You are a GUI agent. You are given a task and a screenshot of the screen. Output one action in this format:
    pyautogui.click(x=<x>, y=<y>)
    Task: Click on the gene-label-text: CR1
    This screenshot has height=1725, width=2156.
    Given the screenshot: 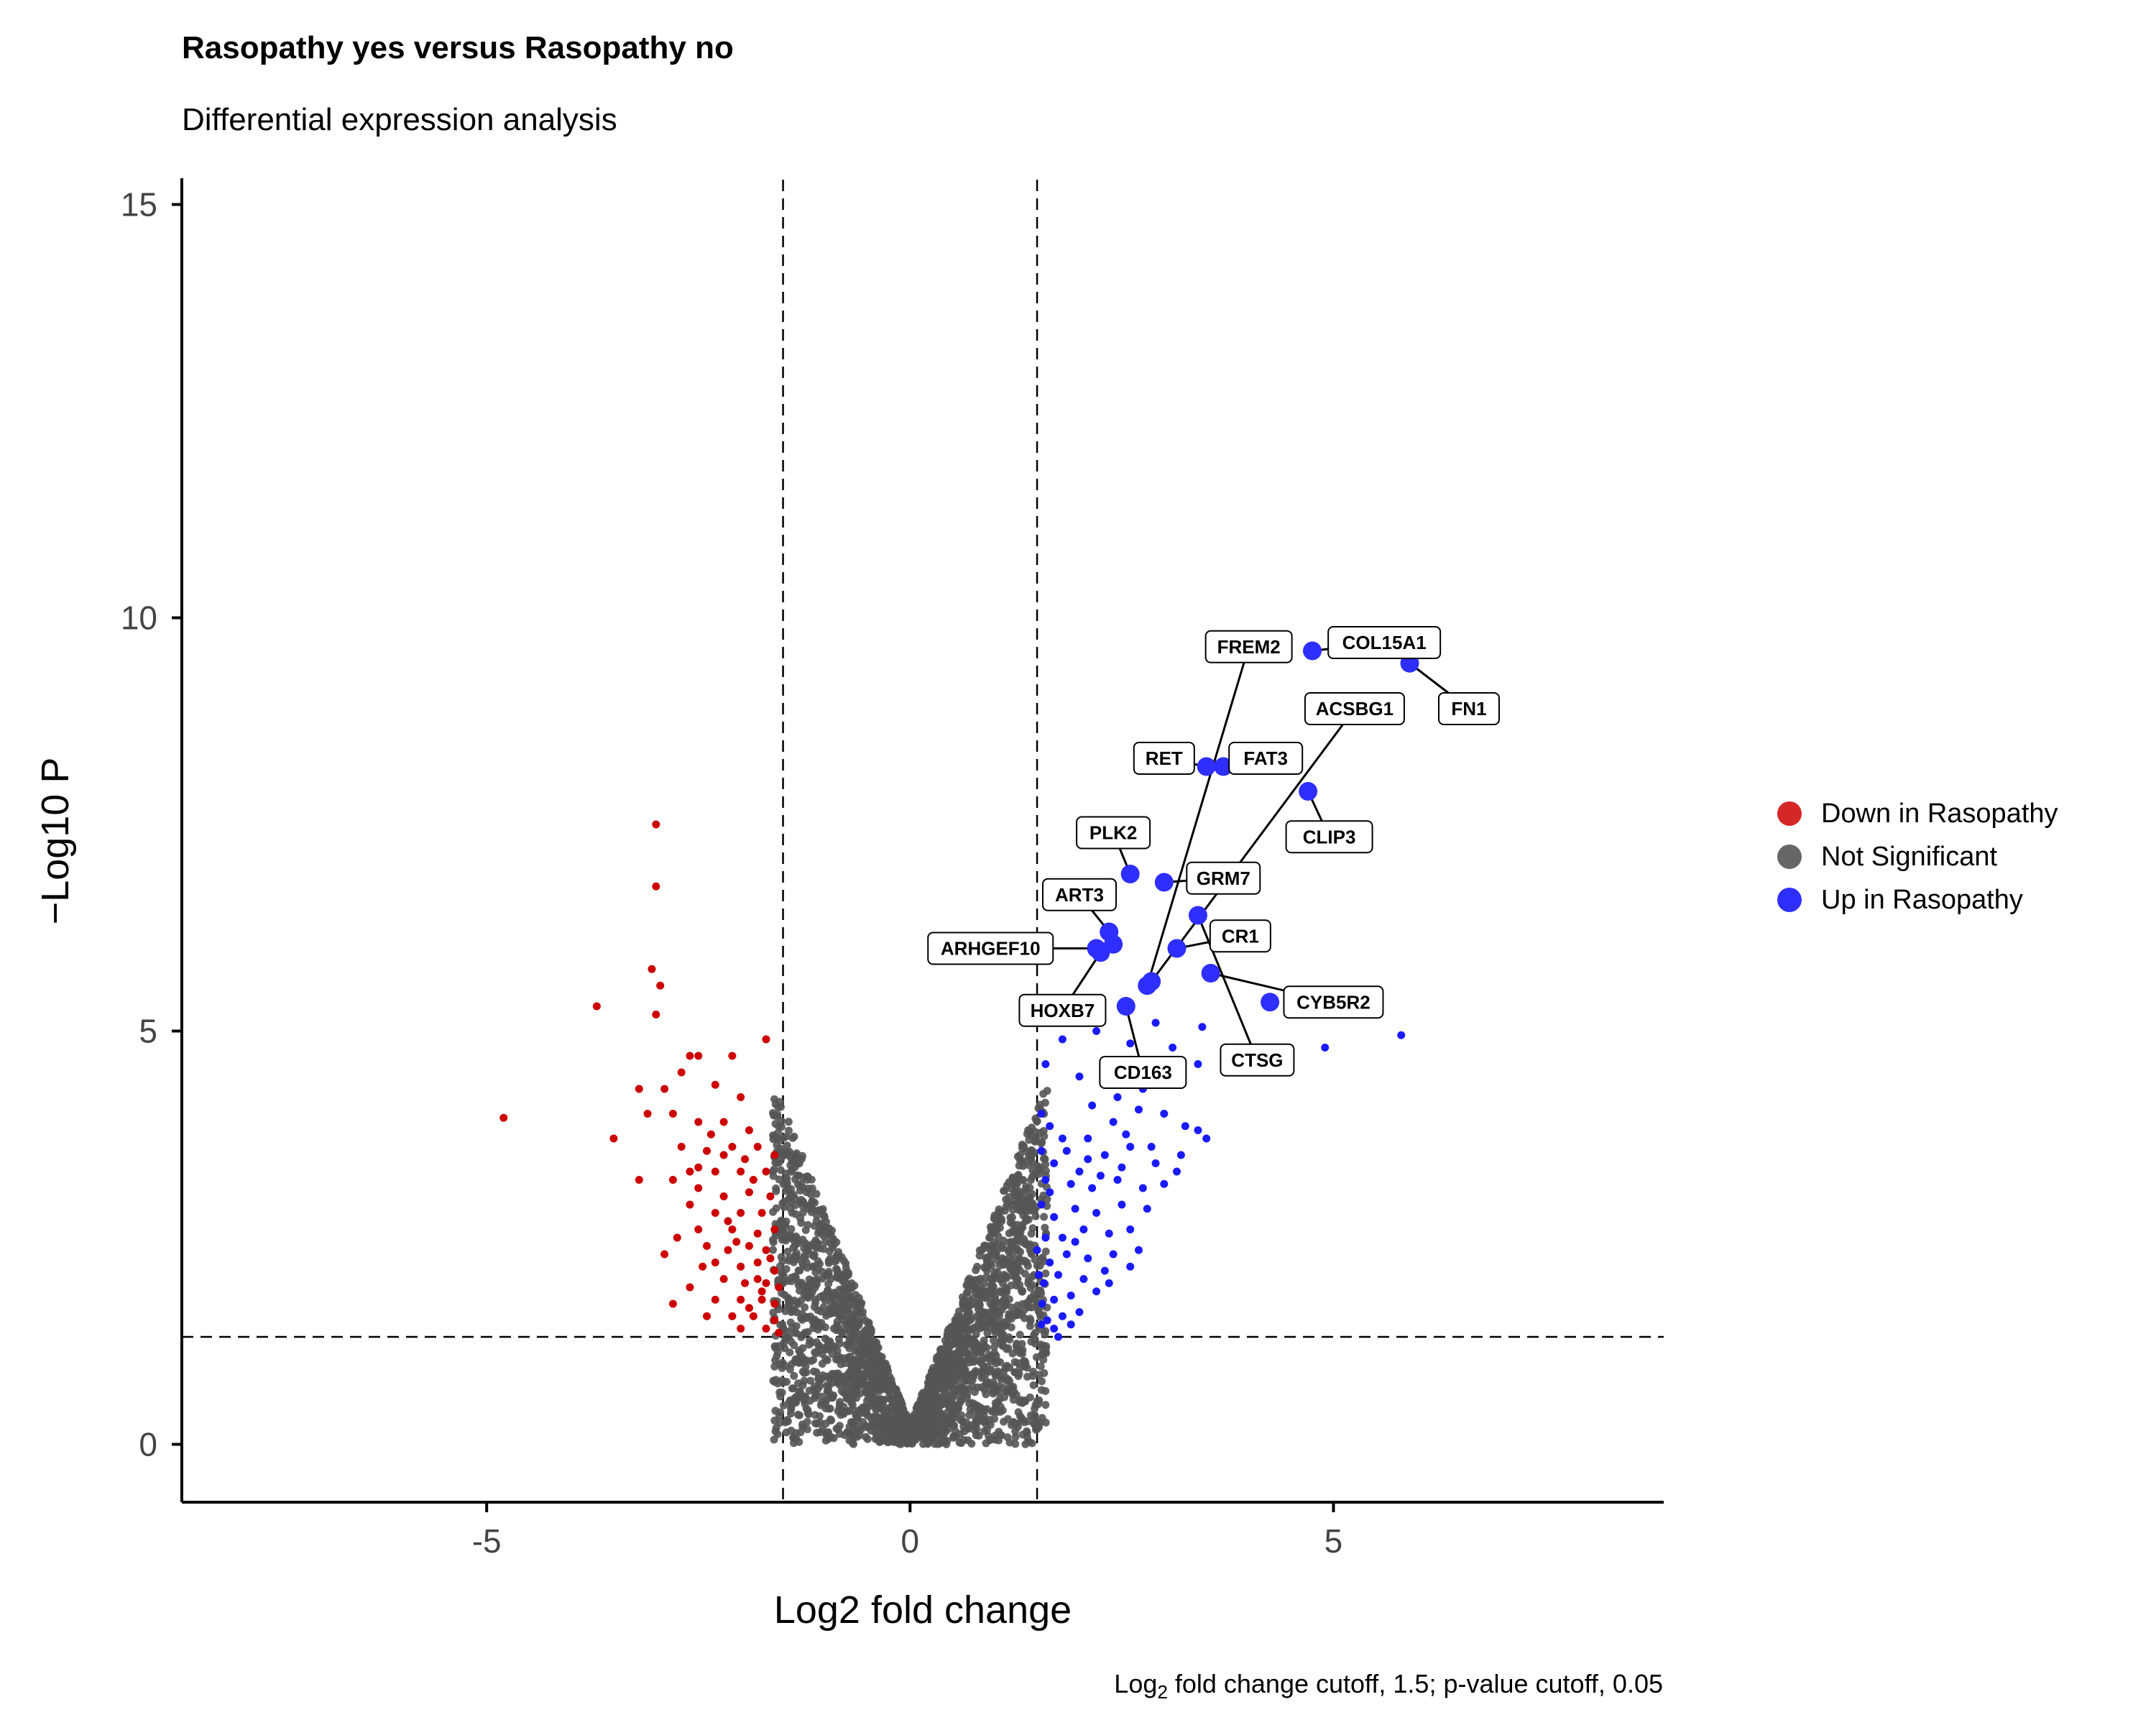 What is the action you would take?
    pyautogui.click(x=1240, y=936)
    